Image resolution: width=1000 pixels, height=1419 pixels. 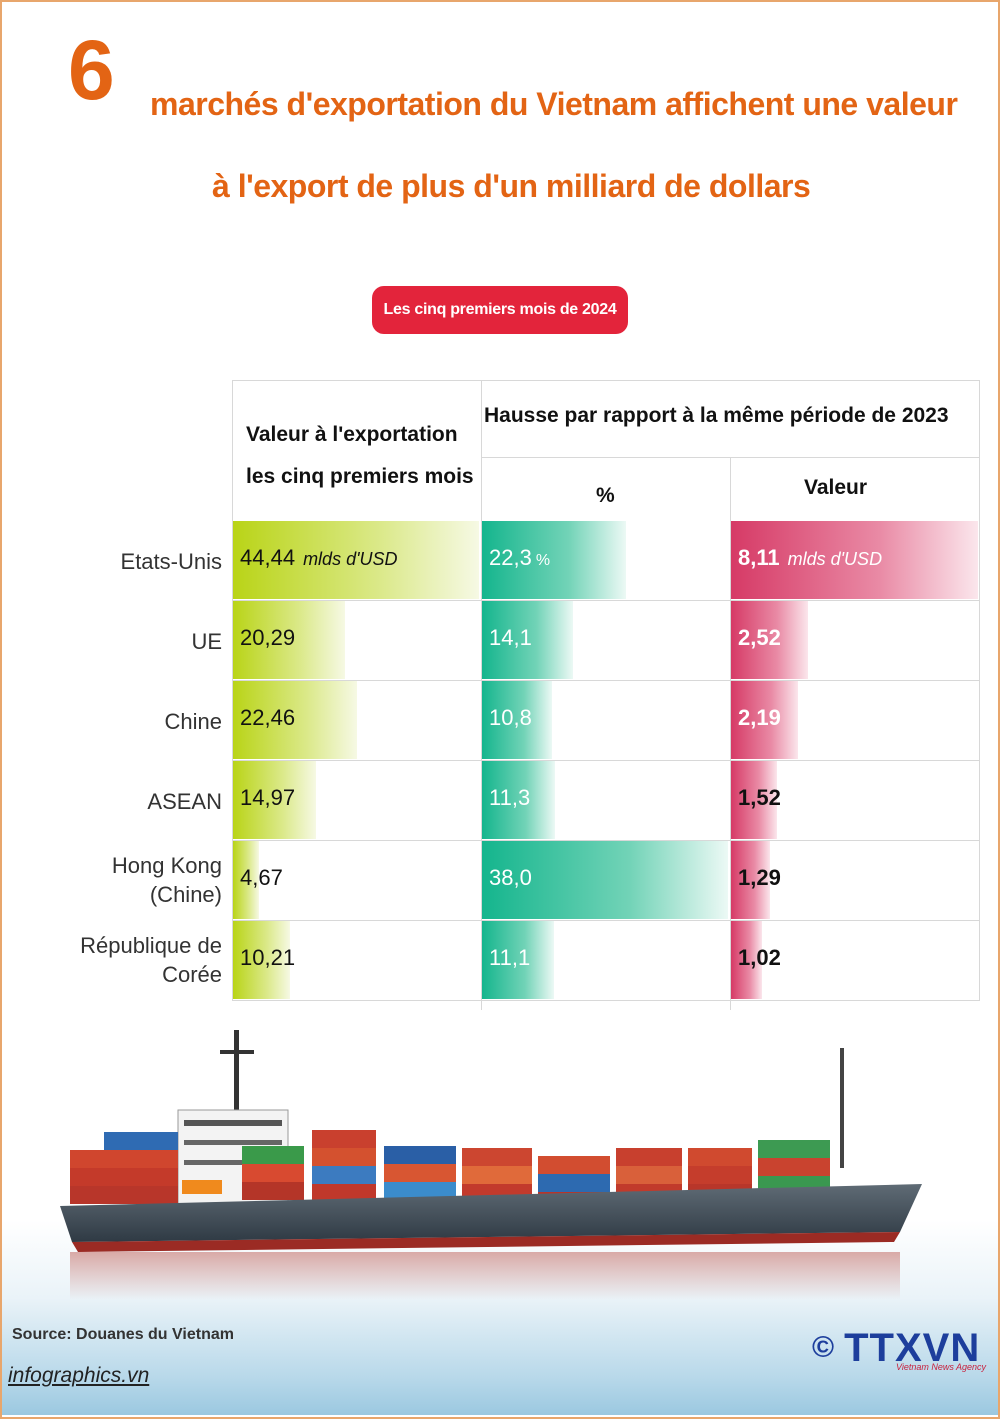 I want to click on value-label-export: 4,67, so click(x=261, y=878).